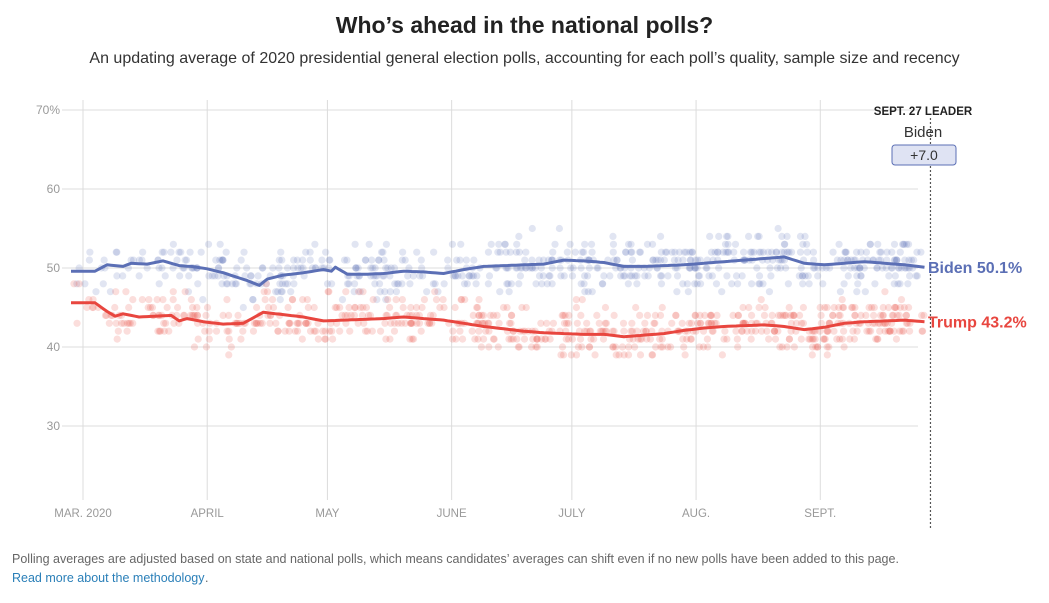 The height and width of the screenshot is (603, 1049). Describe the element at coordinates (108, 578) in the screenshot. I see `methodology-link: Read more about the methodology` at that location.